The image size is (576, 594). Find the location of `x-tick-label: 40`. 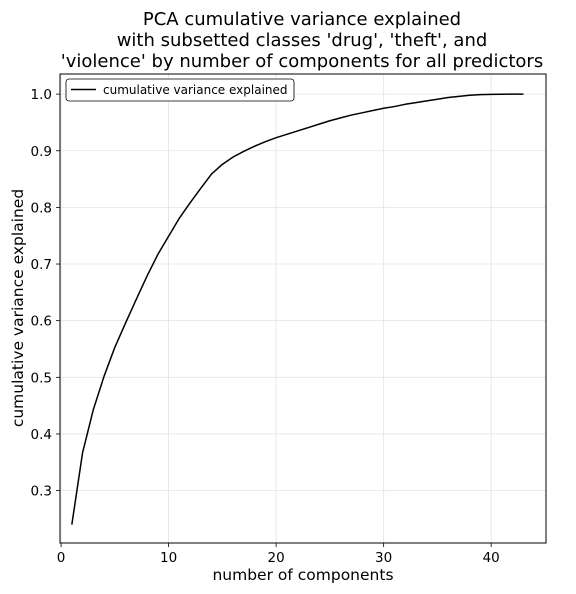

x-tick-label: 40 is located at coordinates (491, 558).